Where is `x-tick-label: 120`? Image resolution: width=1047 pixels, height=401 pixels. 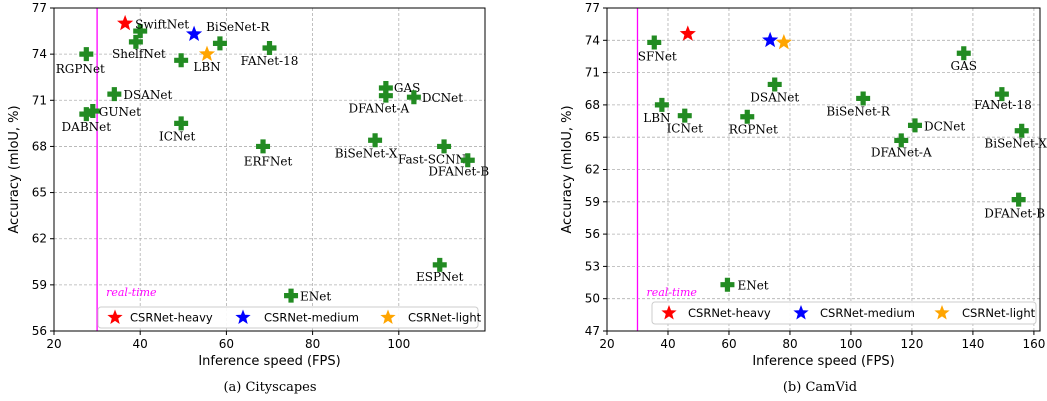 x-tick-label: 120 is located at coordinates (911, 344).